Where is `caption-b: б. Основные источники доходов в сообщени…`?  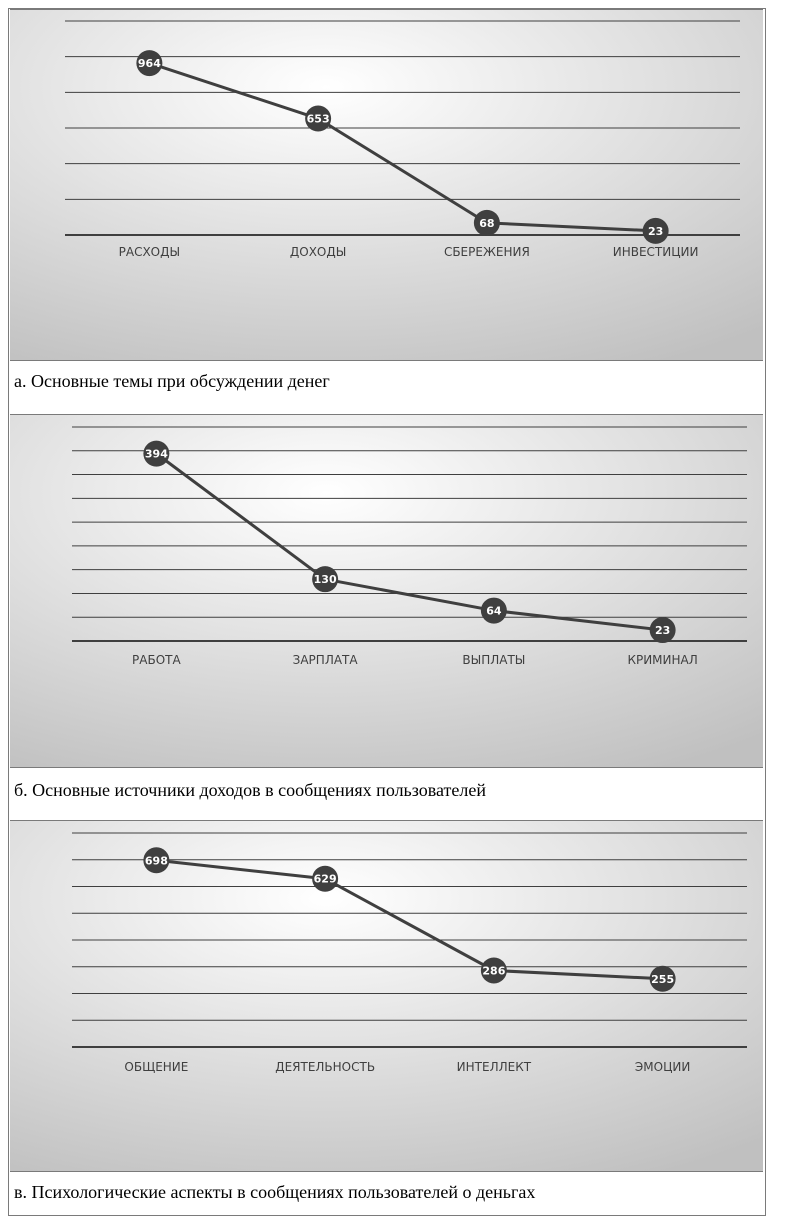
caption-b: б. Основные источники доходов в сообщени… is located at coordinates (250, 790).